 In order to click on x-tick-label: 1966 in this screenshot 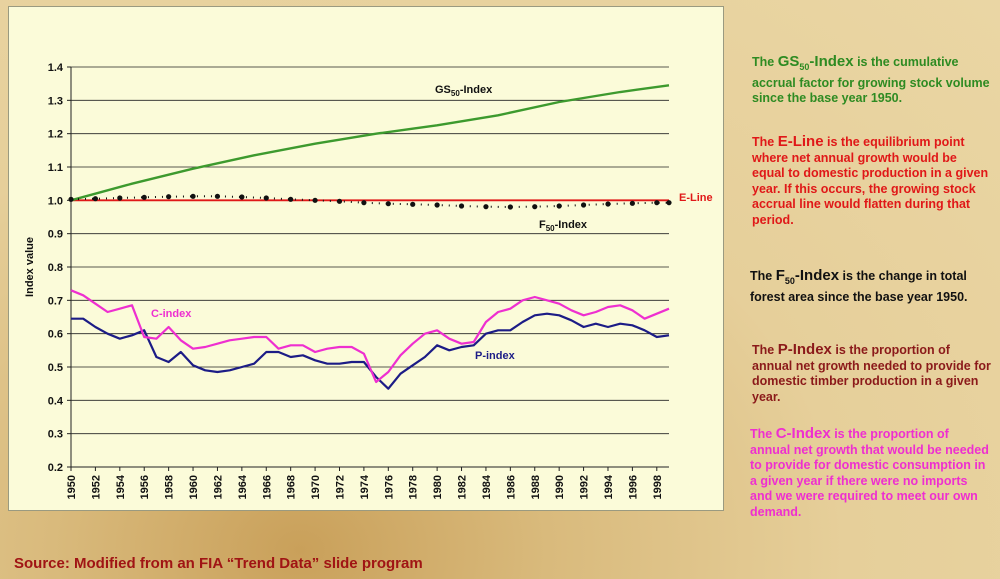, I will do `click(267, 487)`.